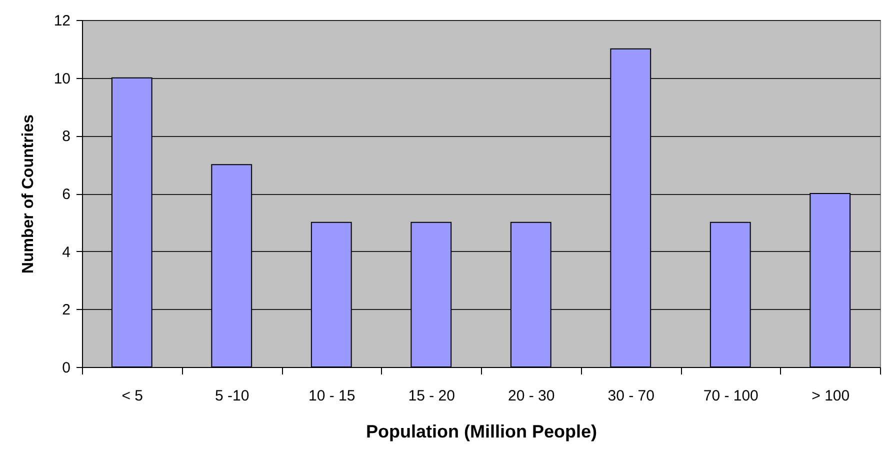 This screenshot has height=452, width=882. Describe the element at coordinates (62, 21) in the screenshot. I see `y-tick-label: 12` at that location.